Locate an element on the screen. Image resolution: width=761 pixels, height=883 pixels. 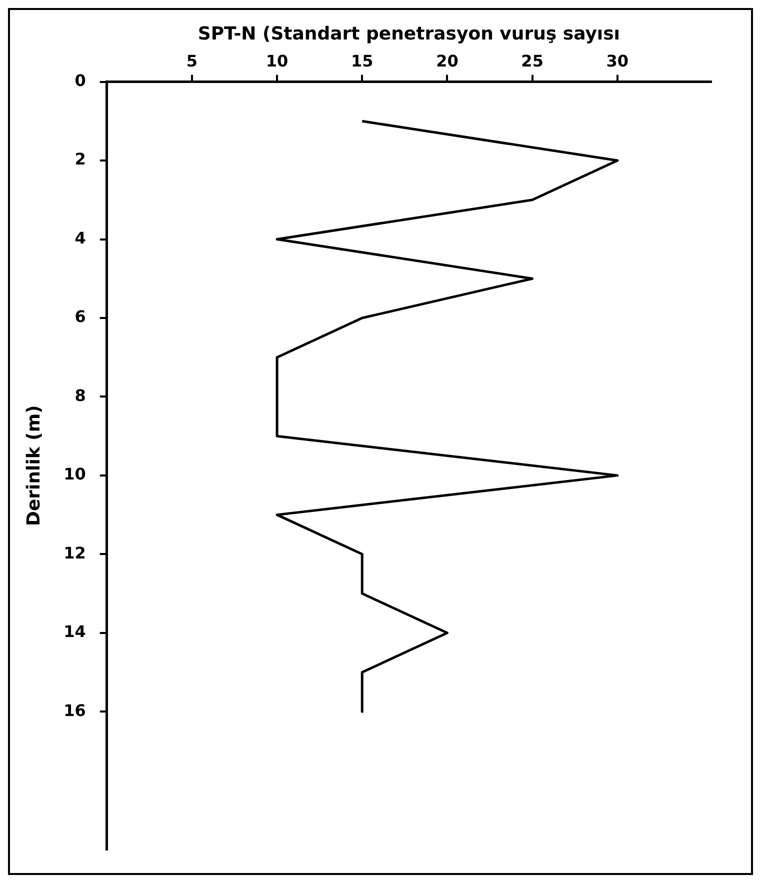
x-tick-label: 30 is located at coordinates (617, 60).